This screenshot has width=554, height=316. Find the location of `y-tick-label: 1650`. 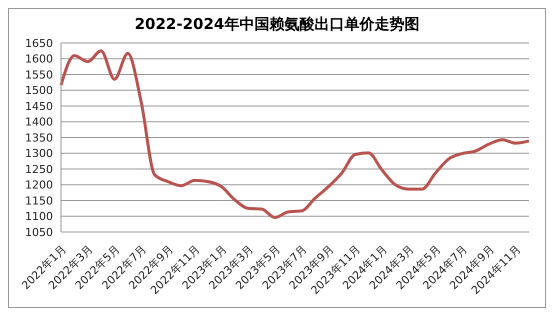

y-tick-label: 1650 is located at coordinates (39, 43).